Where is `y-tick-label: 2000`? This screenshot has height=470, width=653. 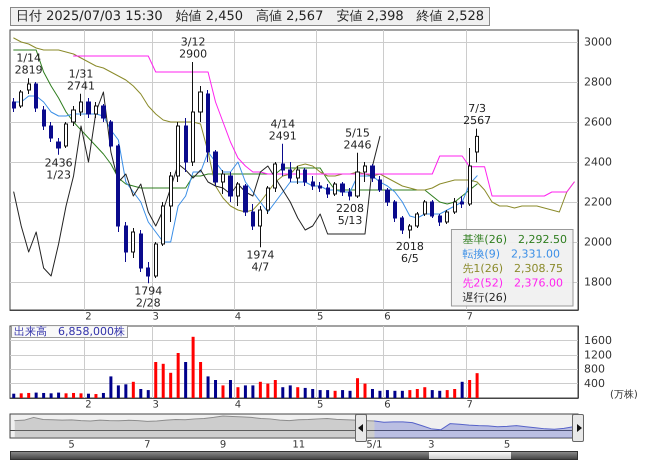
y-tick-label: 2000 is located at coordinates (598, 242).